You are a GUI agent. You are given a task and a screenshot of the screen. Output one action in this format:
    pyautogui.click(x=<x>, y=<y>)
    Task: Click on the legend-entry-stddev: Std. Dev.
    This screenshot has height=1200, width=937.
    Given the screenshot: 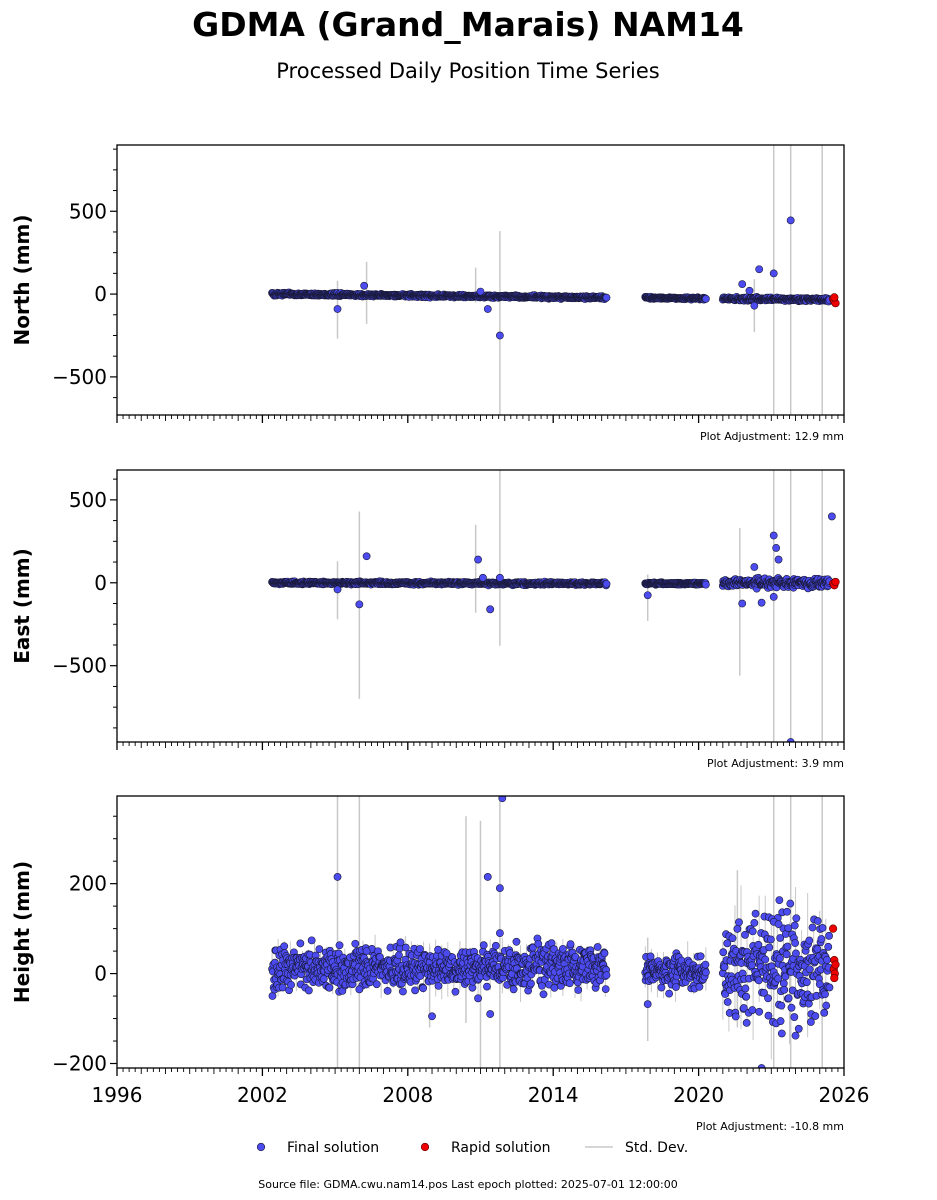 What is the action you would take?
    pyautogui.click(x=636, y=1148)
    